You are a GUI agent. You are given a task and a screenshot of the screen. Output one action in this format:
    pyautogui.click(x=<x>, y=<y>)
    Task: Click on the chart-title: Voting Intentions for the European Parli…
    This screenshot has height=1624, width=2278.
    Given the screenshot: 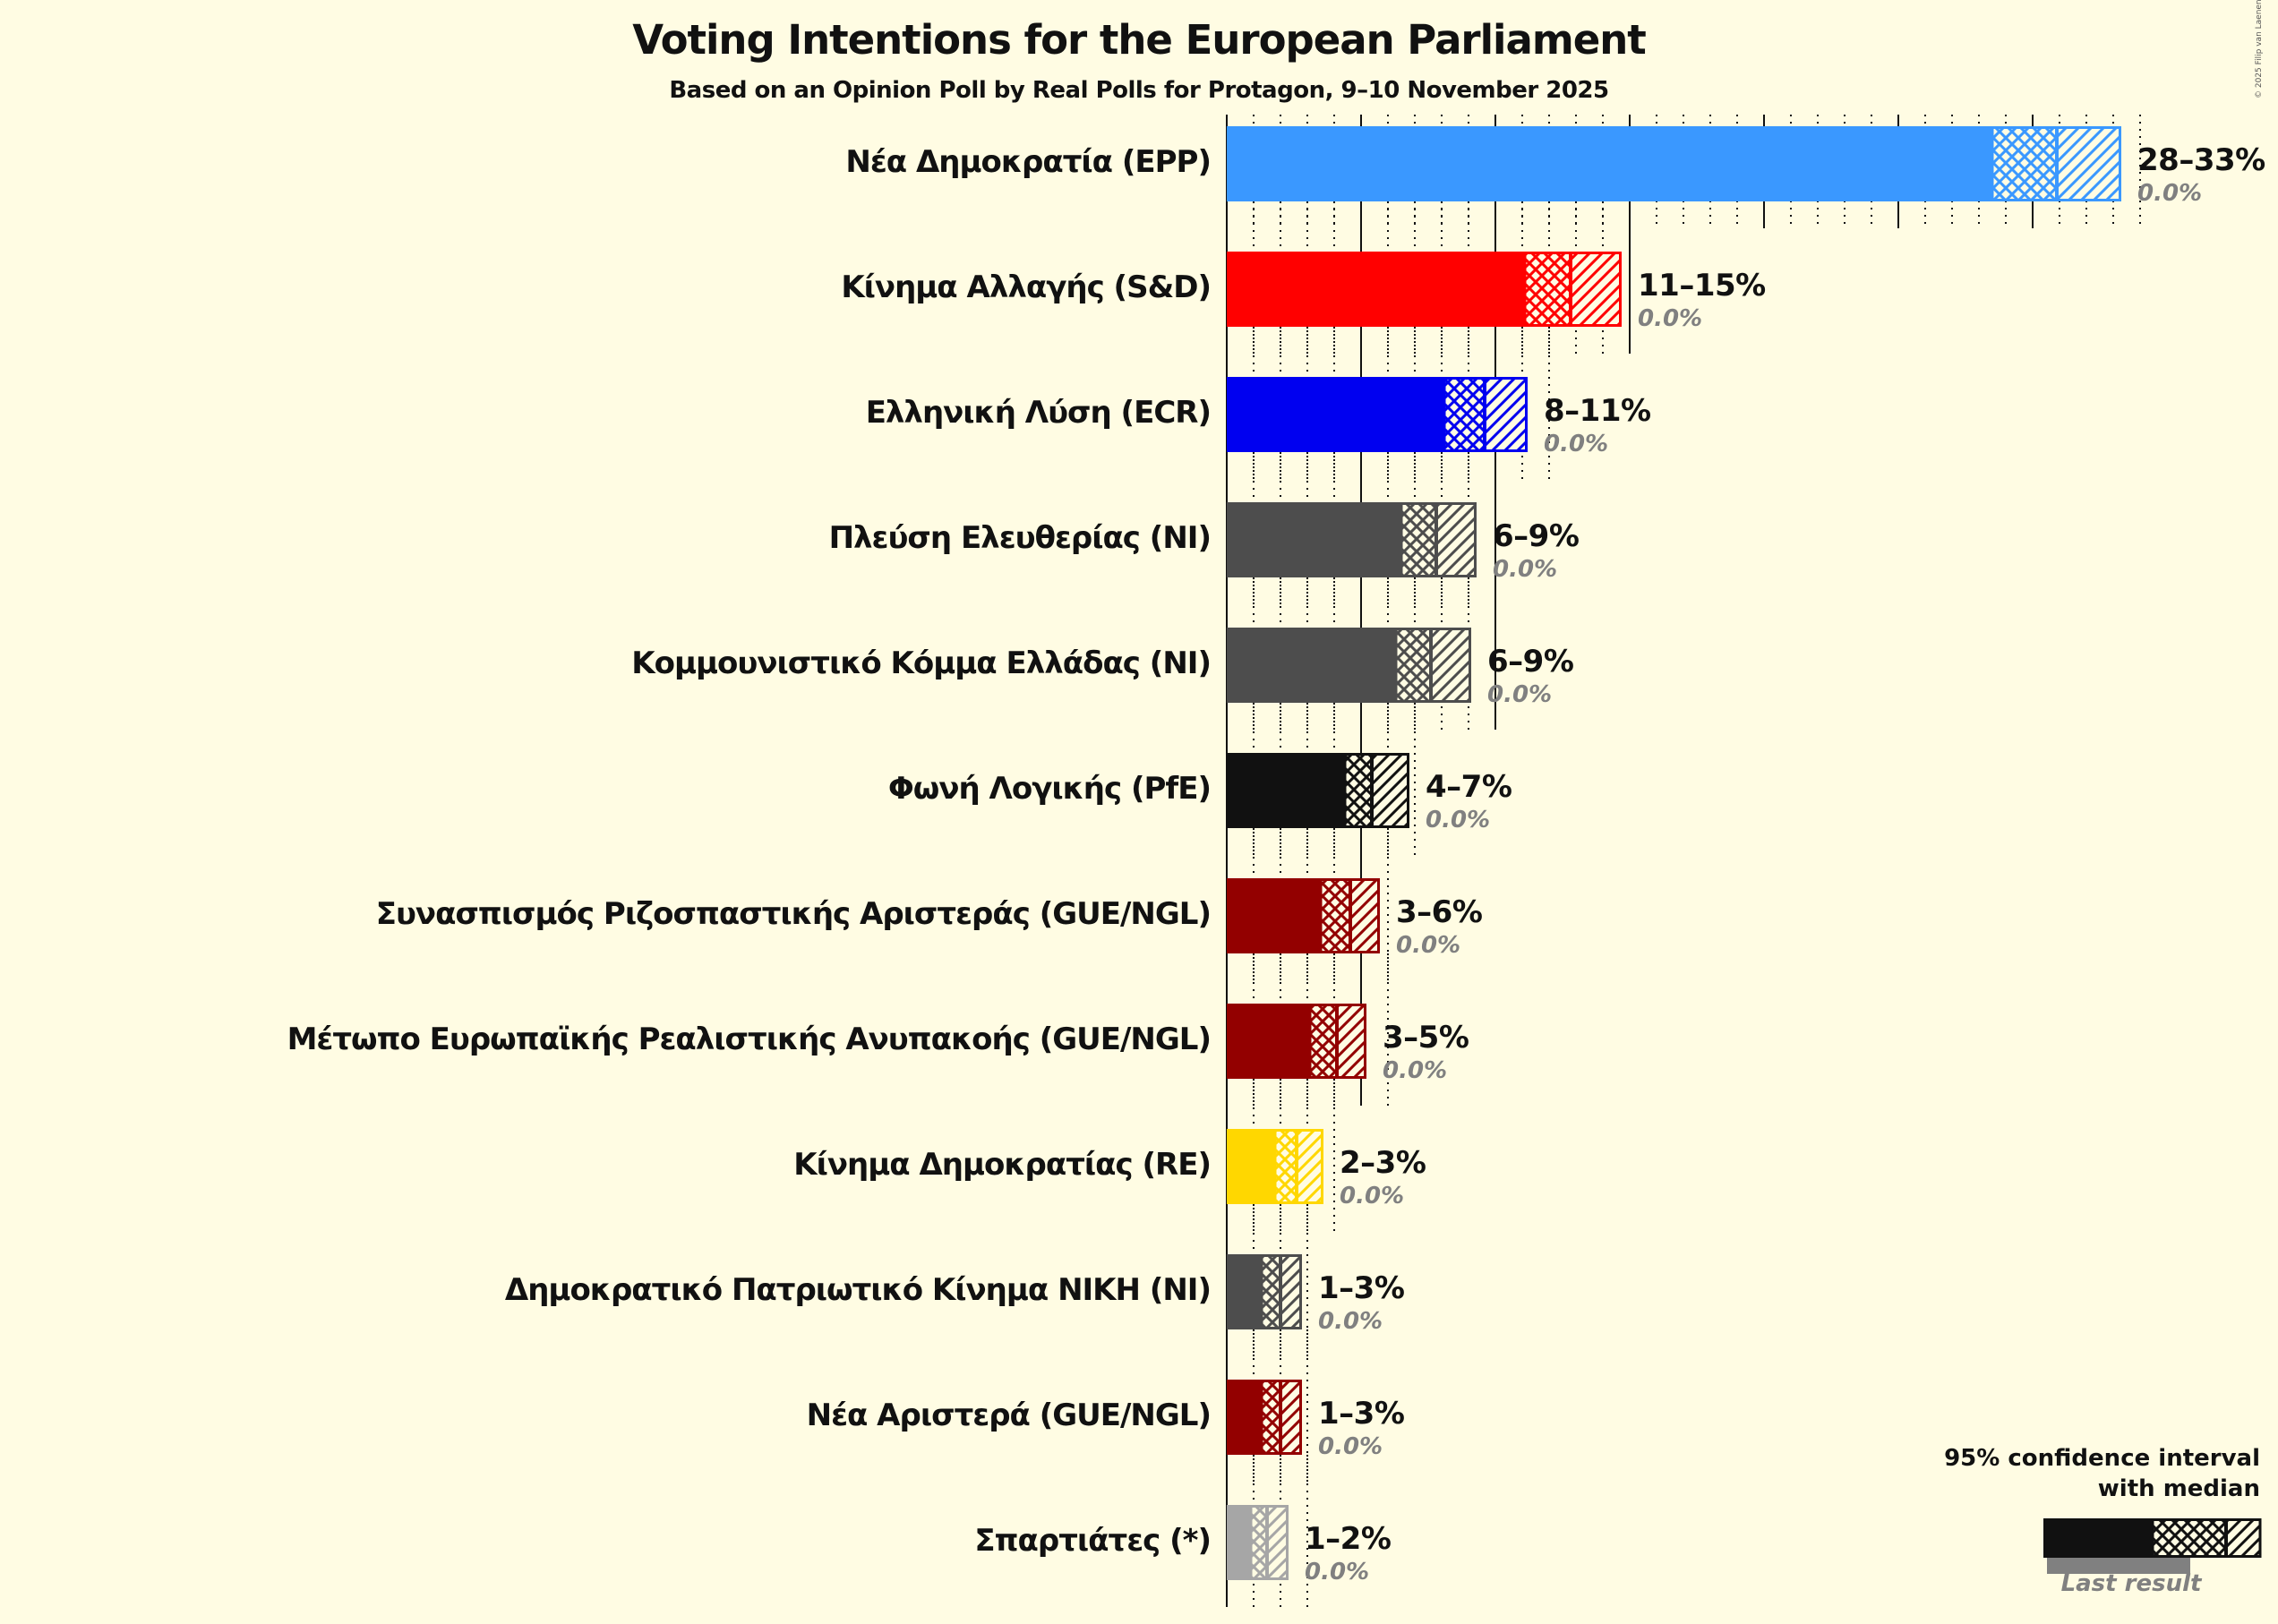 What is the action you would take?
    pyautogui.click(x=1140, y=40)
    